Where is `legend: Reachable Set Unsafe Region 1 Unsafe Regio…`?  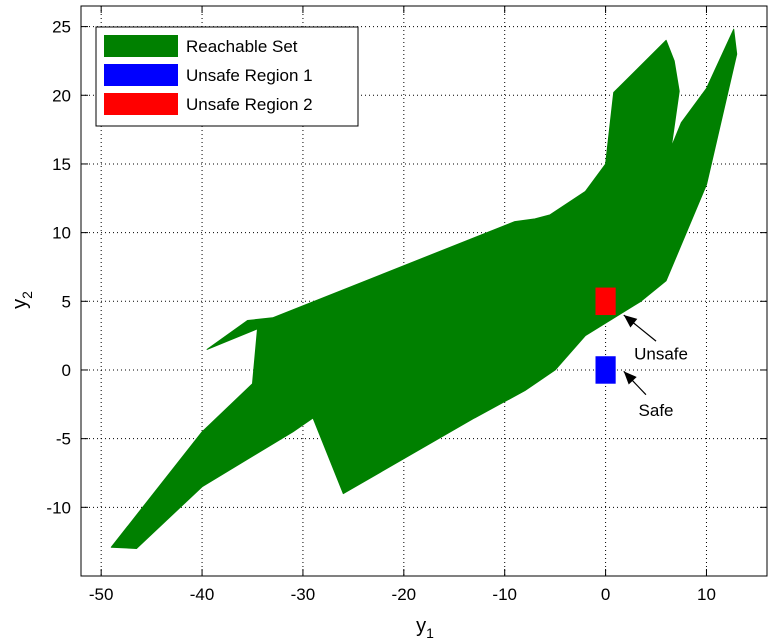
legend: Reachable Set Unsafe Region 1 Unsafe Regio… is located at coordinates (227, 76).